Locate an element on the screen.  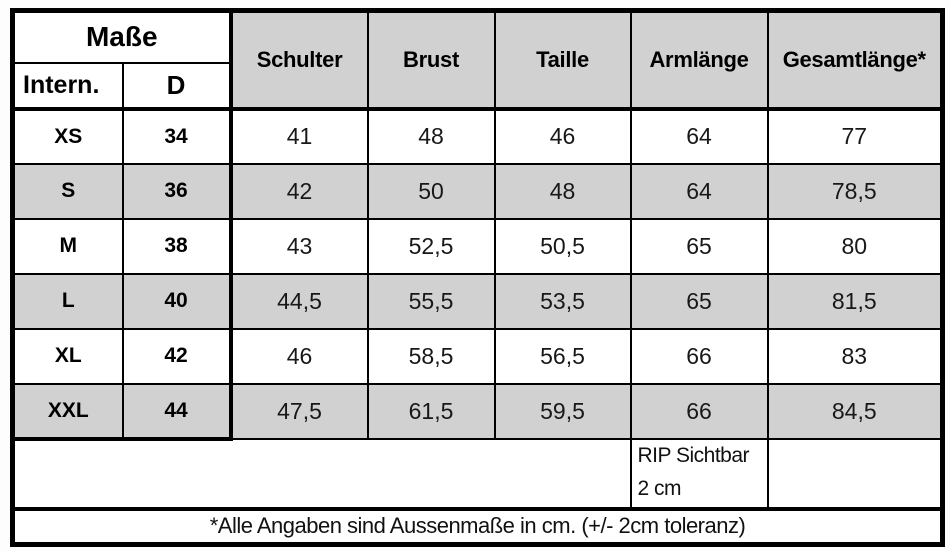
size-label: XL is located at coordinates (67, 356).